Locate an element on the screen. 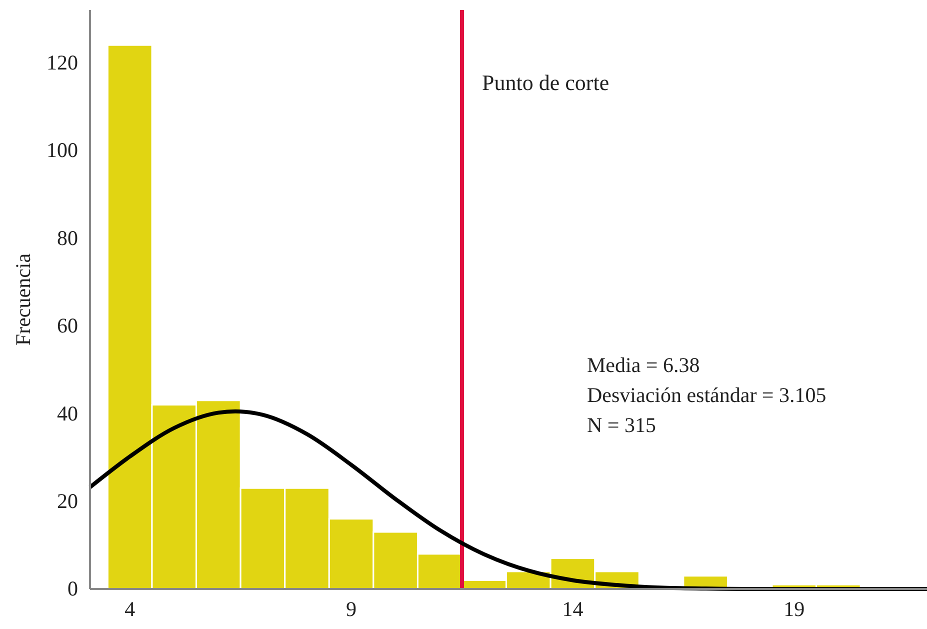  annotation: Desviación estándar = 3.105 is located at coordinates (706, 395).